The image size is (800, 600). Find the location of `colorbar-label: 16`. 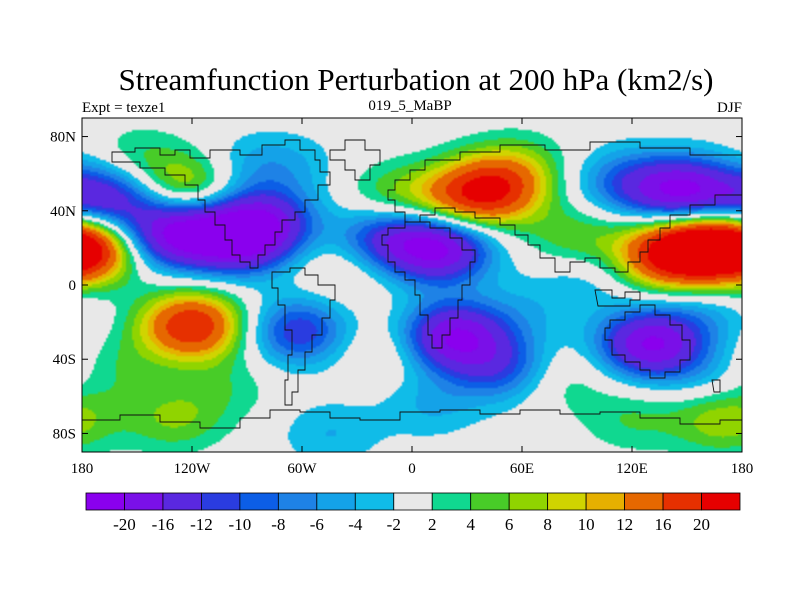

colorbar-label: 16 is located at coordinates (663, 524).